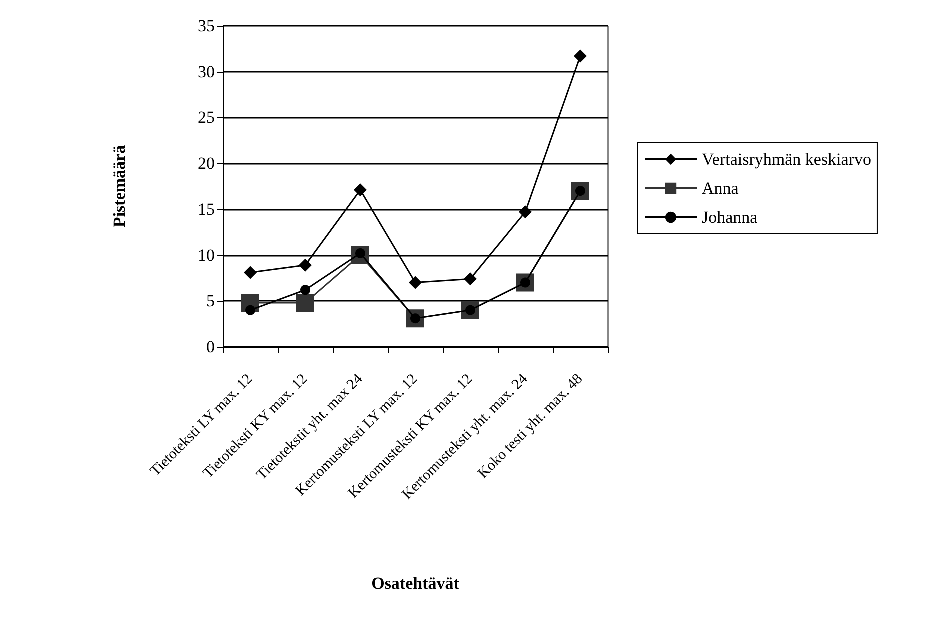 This screenshot has height=622, width=948. I want to click on y-tick-label: 5, so click(210, 301).